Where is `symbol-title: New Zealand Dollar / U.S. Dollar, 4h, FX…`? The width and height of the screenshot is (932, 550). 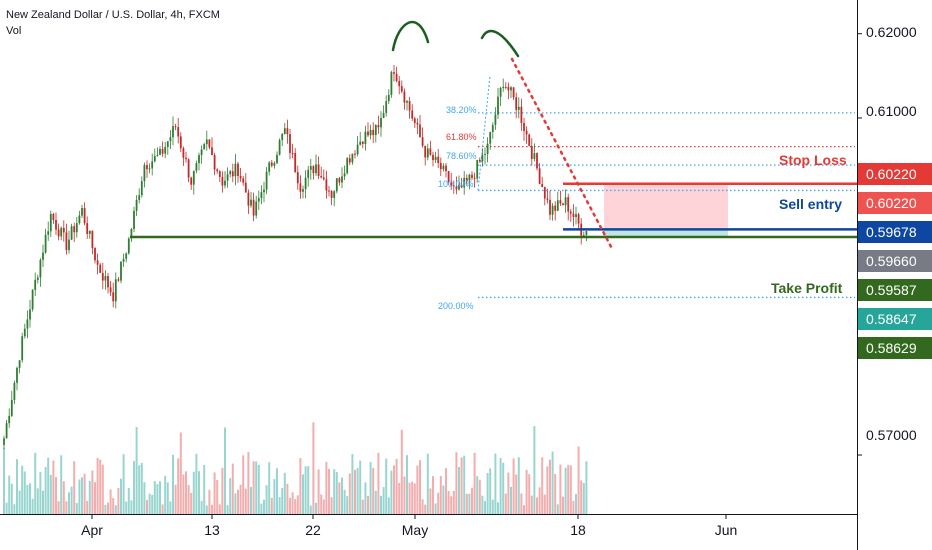
symbol-title: New Zealand Dollar / U.S. Dollar, 4h, FX… is located at coordinates (113, 15).